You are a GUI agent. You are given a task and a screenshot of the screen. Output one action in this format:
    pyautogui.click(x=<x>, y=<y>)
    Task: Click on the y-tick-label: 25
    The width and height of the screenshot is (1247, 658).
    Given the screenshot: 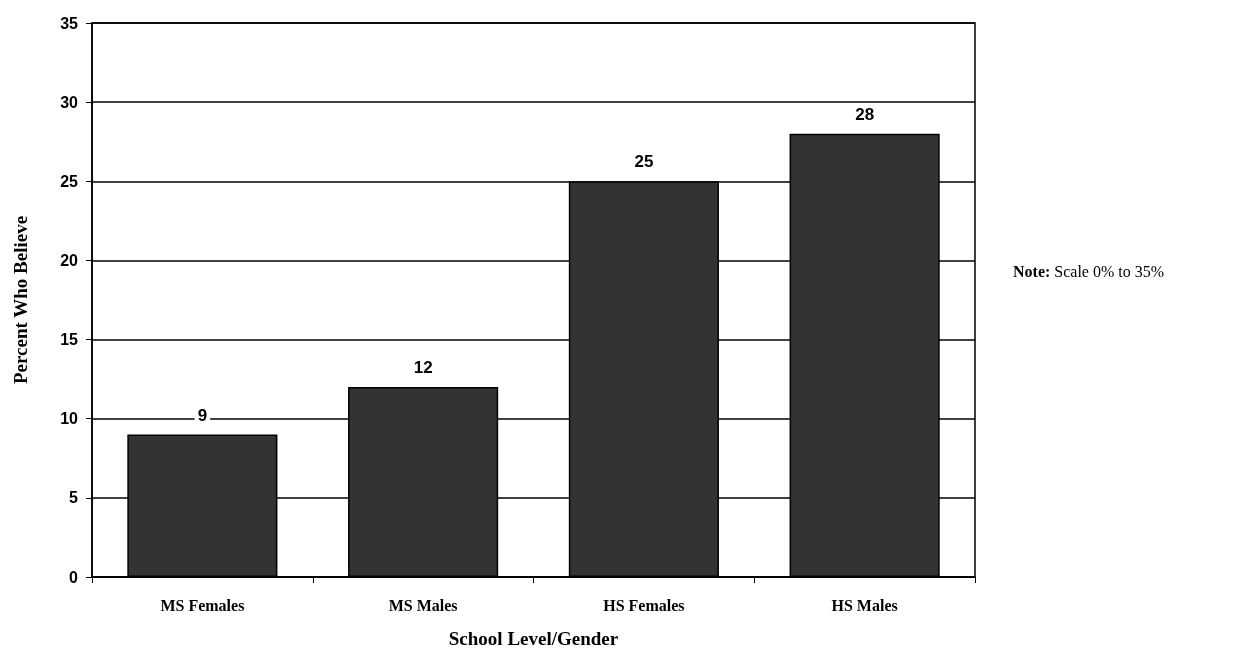 What is the action you would take?
    pyautogui.click(x=69, y=181)
    